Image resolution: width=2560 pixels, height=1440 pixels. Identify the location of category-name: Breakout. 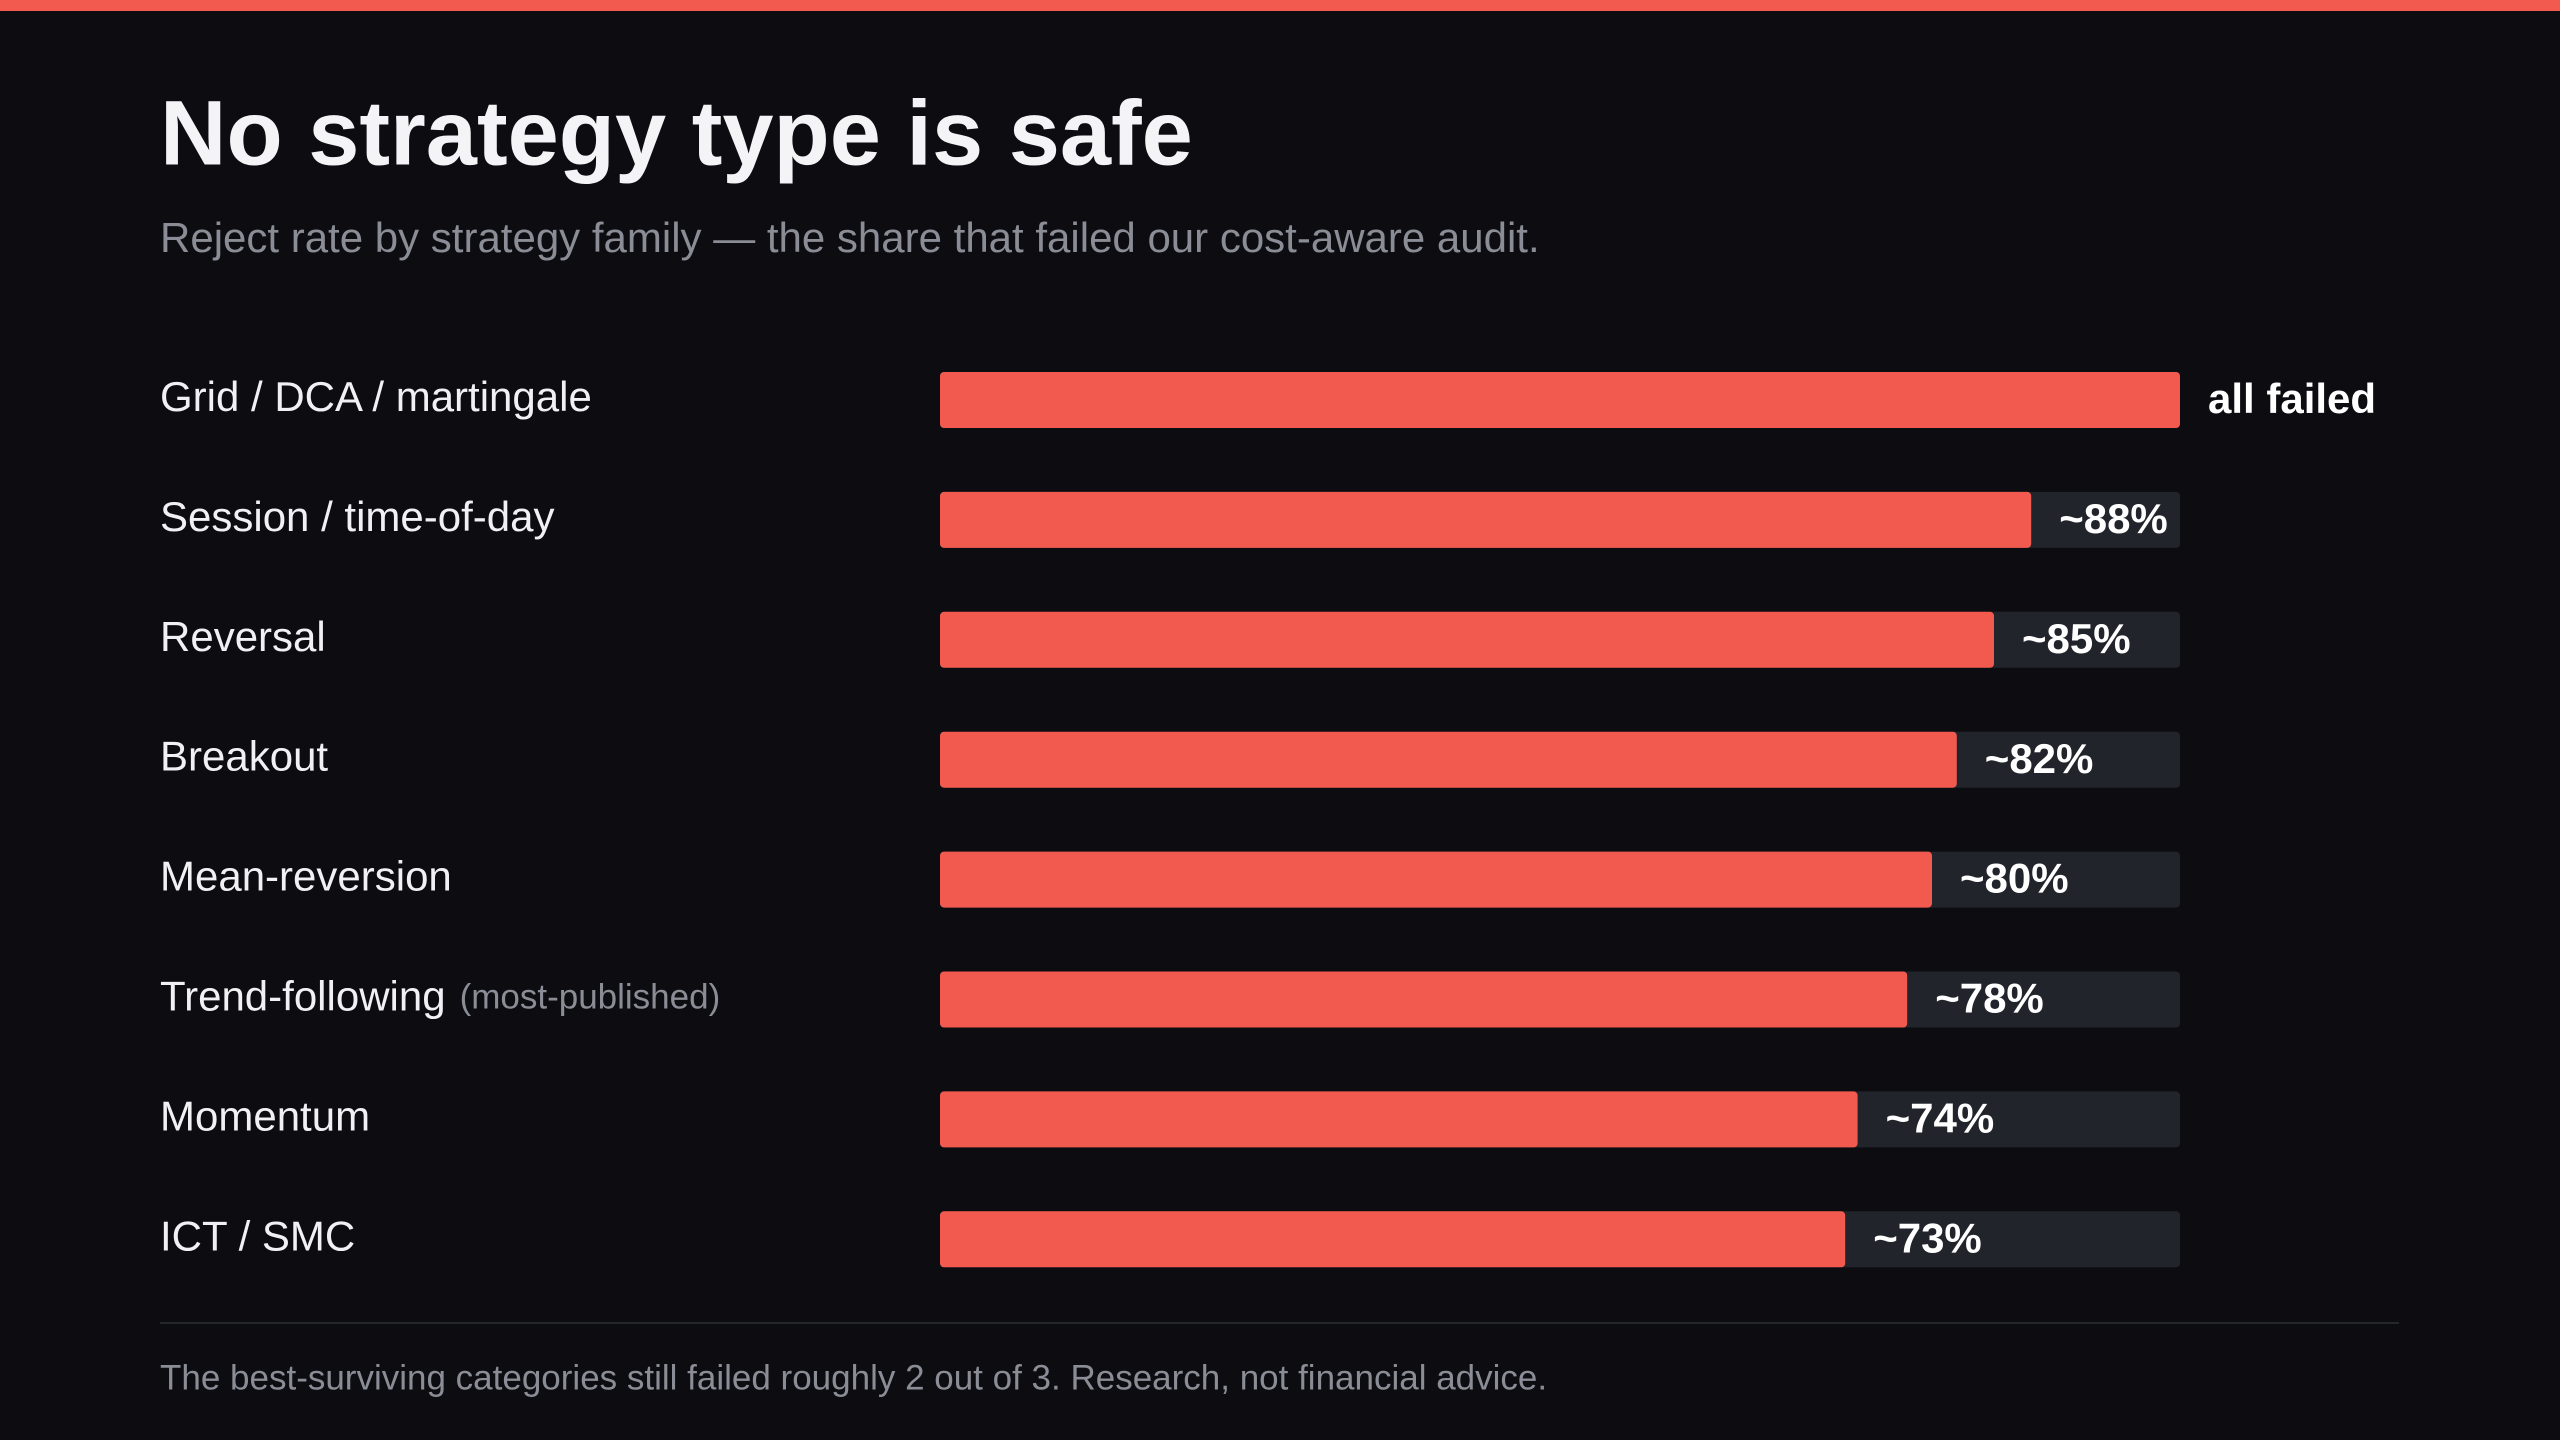
(244, 756).